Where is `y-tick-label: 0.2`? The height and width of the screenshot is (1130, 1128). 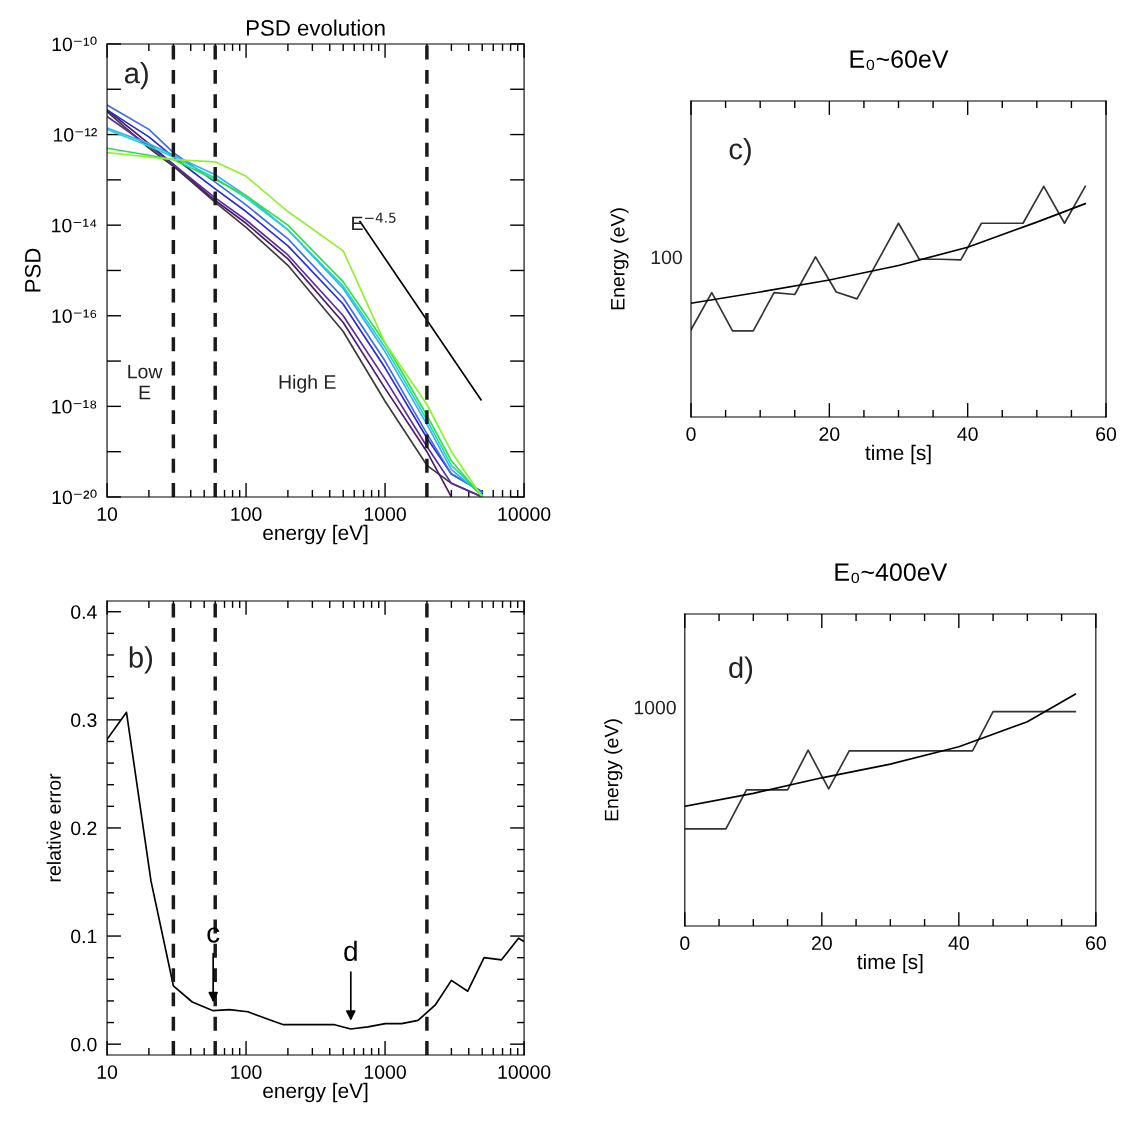 y-tick-label: 0.2 is located at coordinates (84, 828).